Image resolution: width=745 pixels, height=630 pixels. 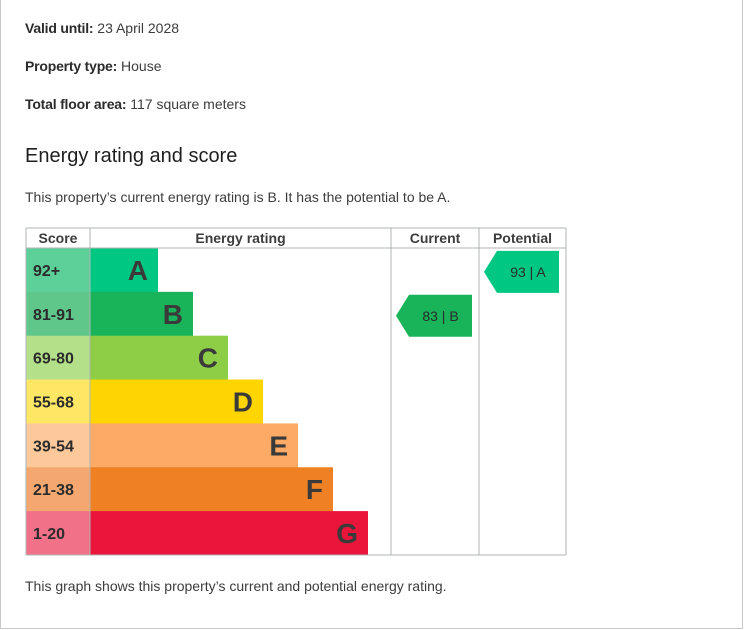 I want to click on current-rating-marker-label: 83 | B, so click(x=440, y=316).